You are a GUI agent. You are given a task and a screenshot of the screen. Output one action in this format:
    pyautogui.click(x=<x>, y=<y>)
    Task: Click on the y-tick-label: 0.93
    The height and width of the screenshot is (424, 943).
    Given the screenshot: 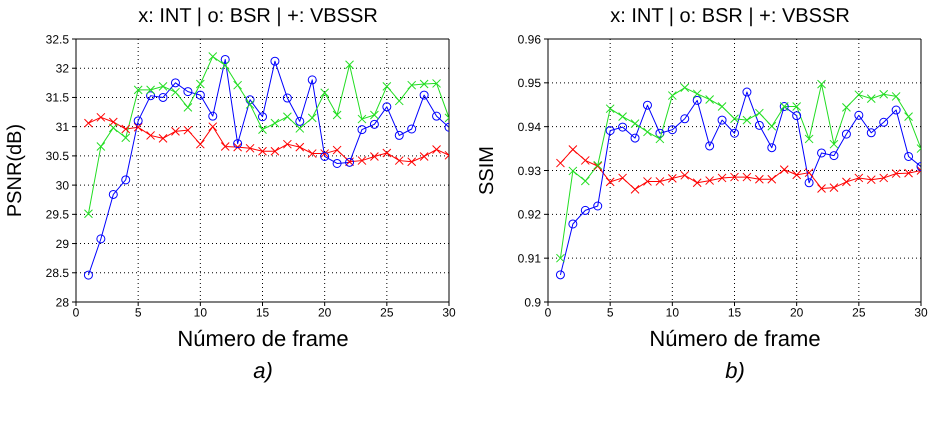 What is the action you would take?
    pyautogui.click(x=530, y=171)
    